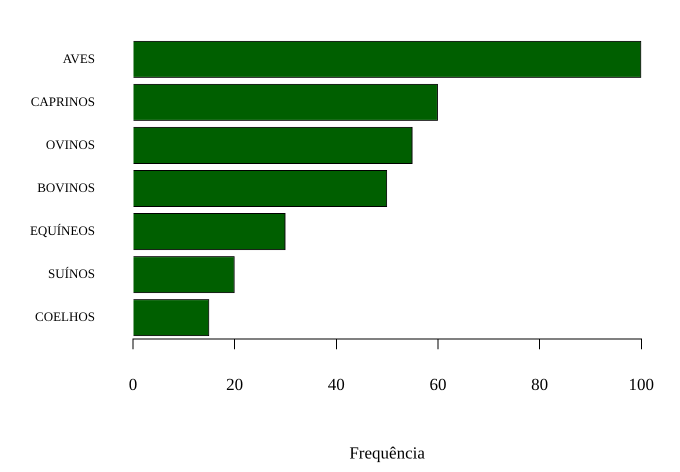  What do you see at coordinates (133, 384) in the screenshot?
I see `x-tick-label: 0` at bounding box center [133, 384].